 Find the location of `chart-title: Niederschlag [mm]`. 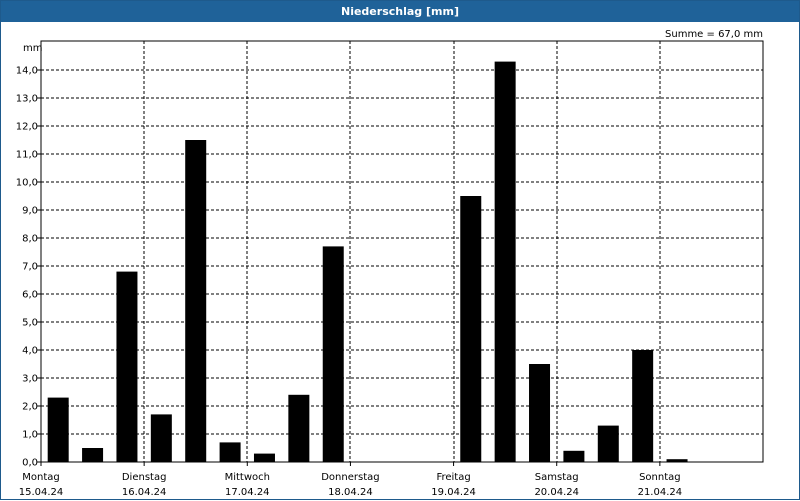

chart-title: Niederschlag [mm] is located at coordinates (400, 11).